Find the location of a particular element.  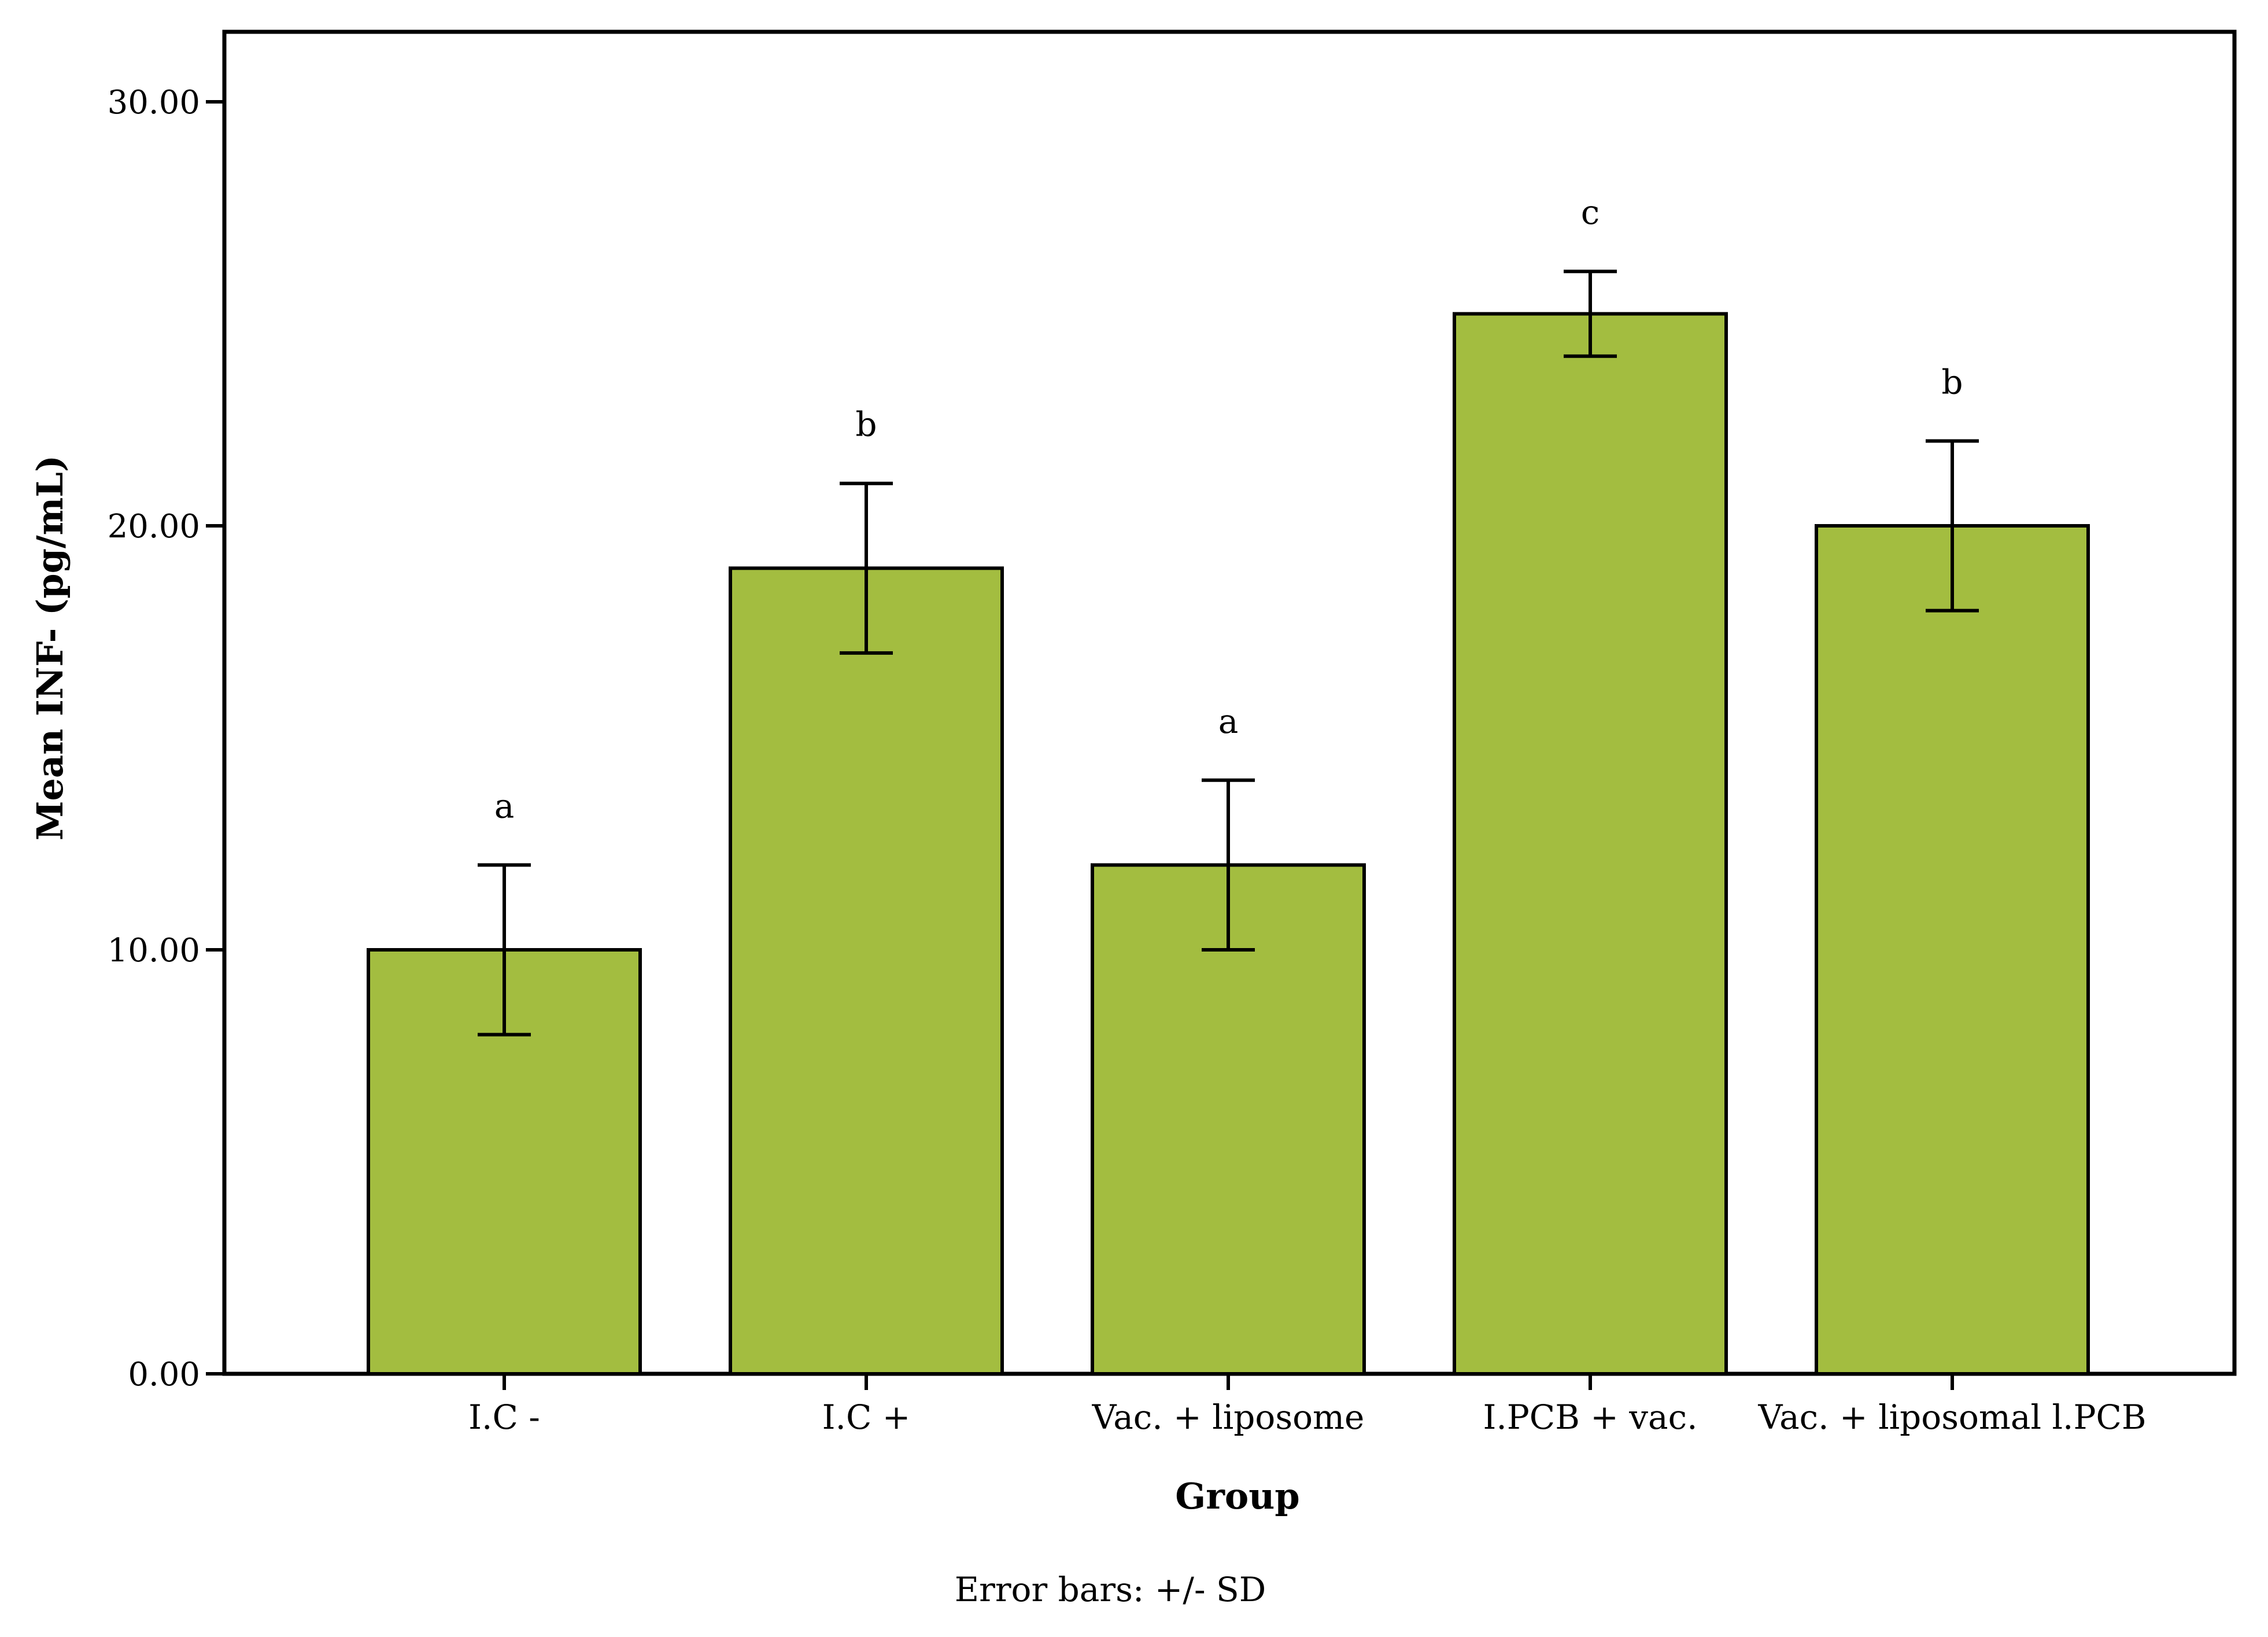

y-tick-label: 10.00 is located at coordinates (154, 950).